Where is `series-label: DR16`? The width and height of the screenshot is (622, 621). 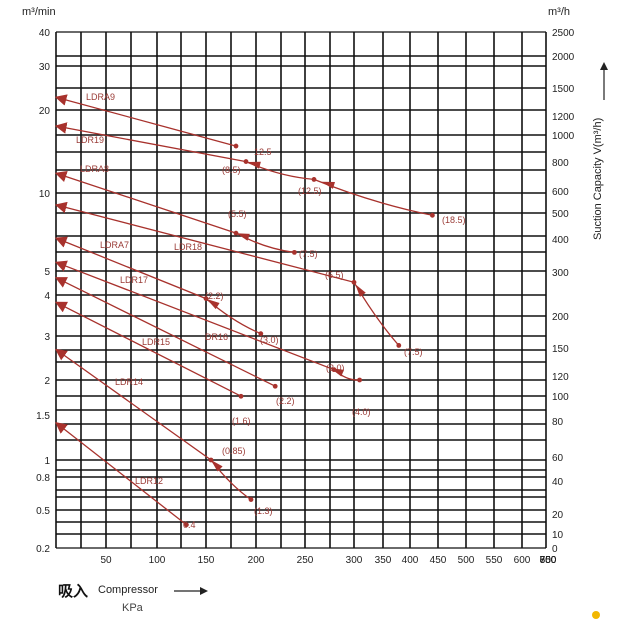 series-label: DR16 is located at coordinates (216, 337).